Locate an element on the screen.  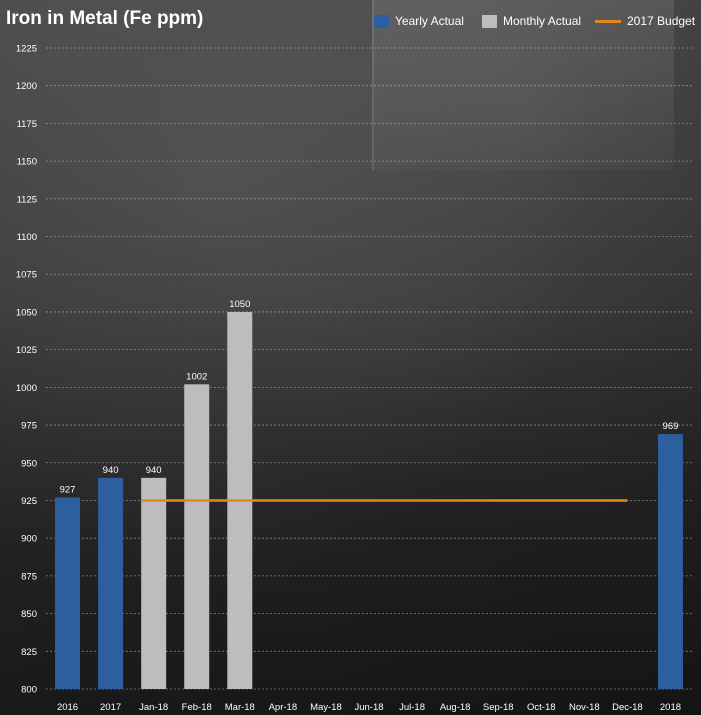
x-tick-label: Nov-18 is located at coordinates (584, 707).